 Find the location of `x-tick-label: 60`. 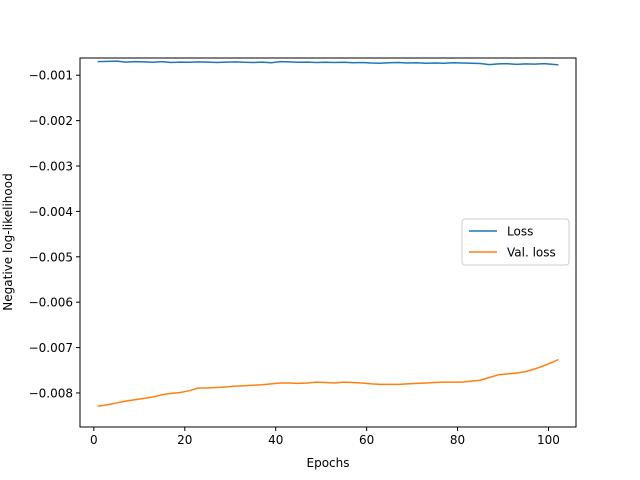

x-tick-label: 60 is located at coordinates (366, 440).